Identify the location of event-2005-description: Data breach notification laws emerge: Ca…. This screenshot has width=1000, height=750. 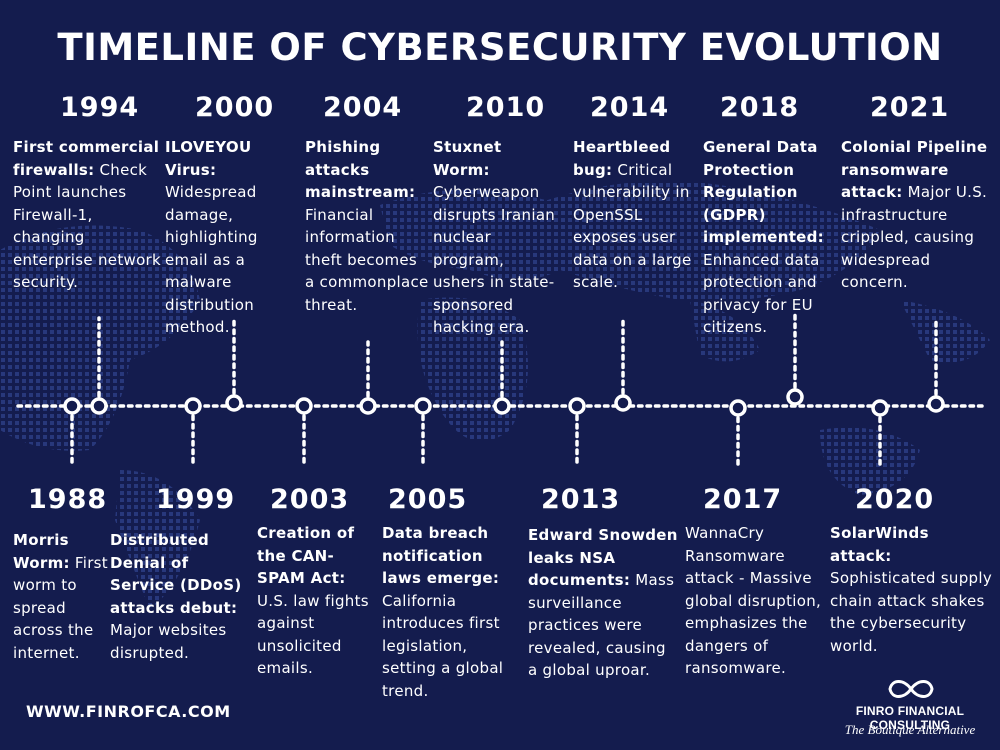
(443, 612).